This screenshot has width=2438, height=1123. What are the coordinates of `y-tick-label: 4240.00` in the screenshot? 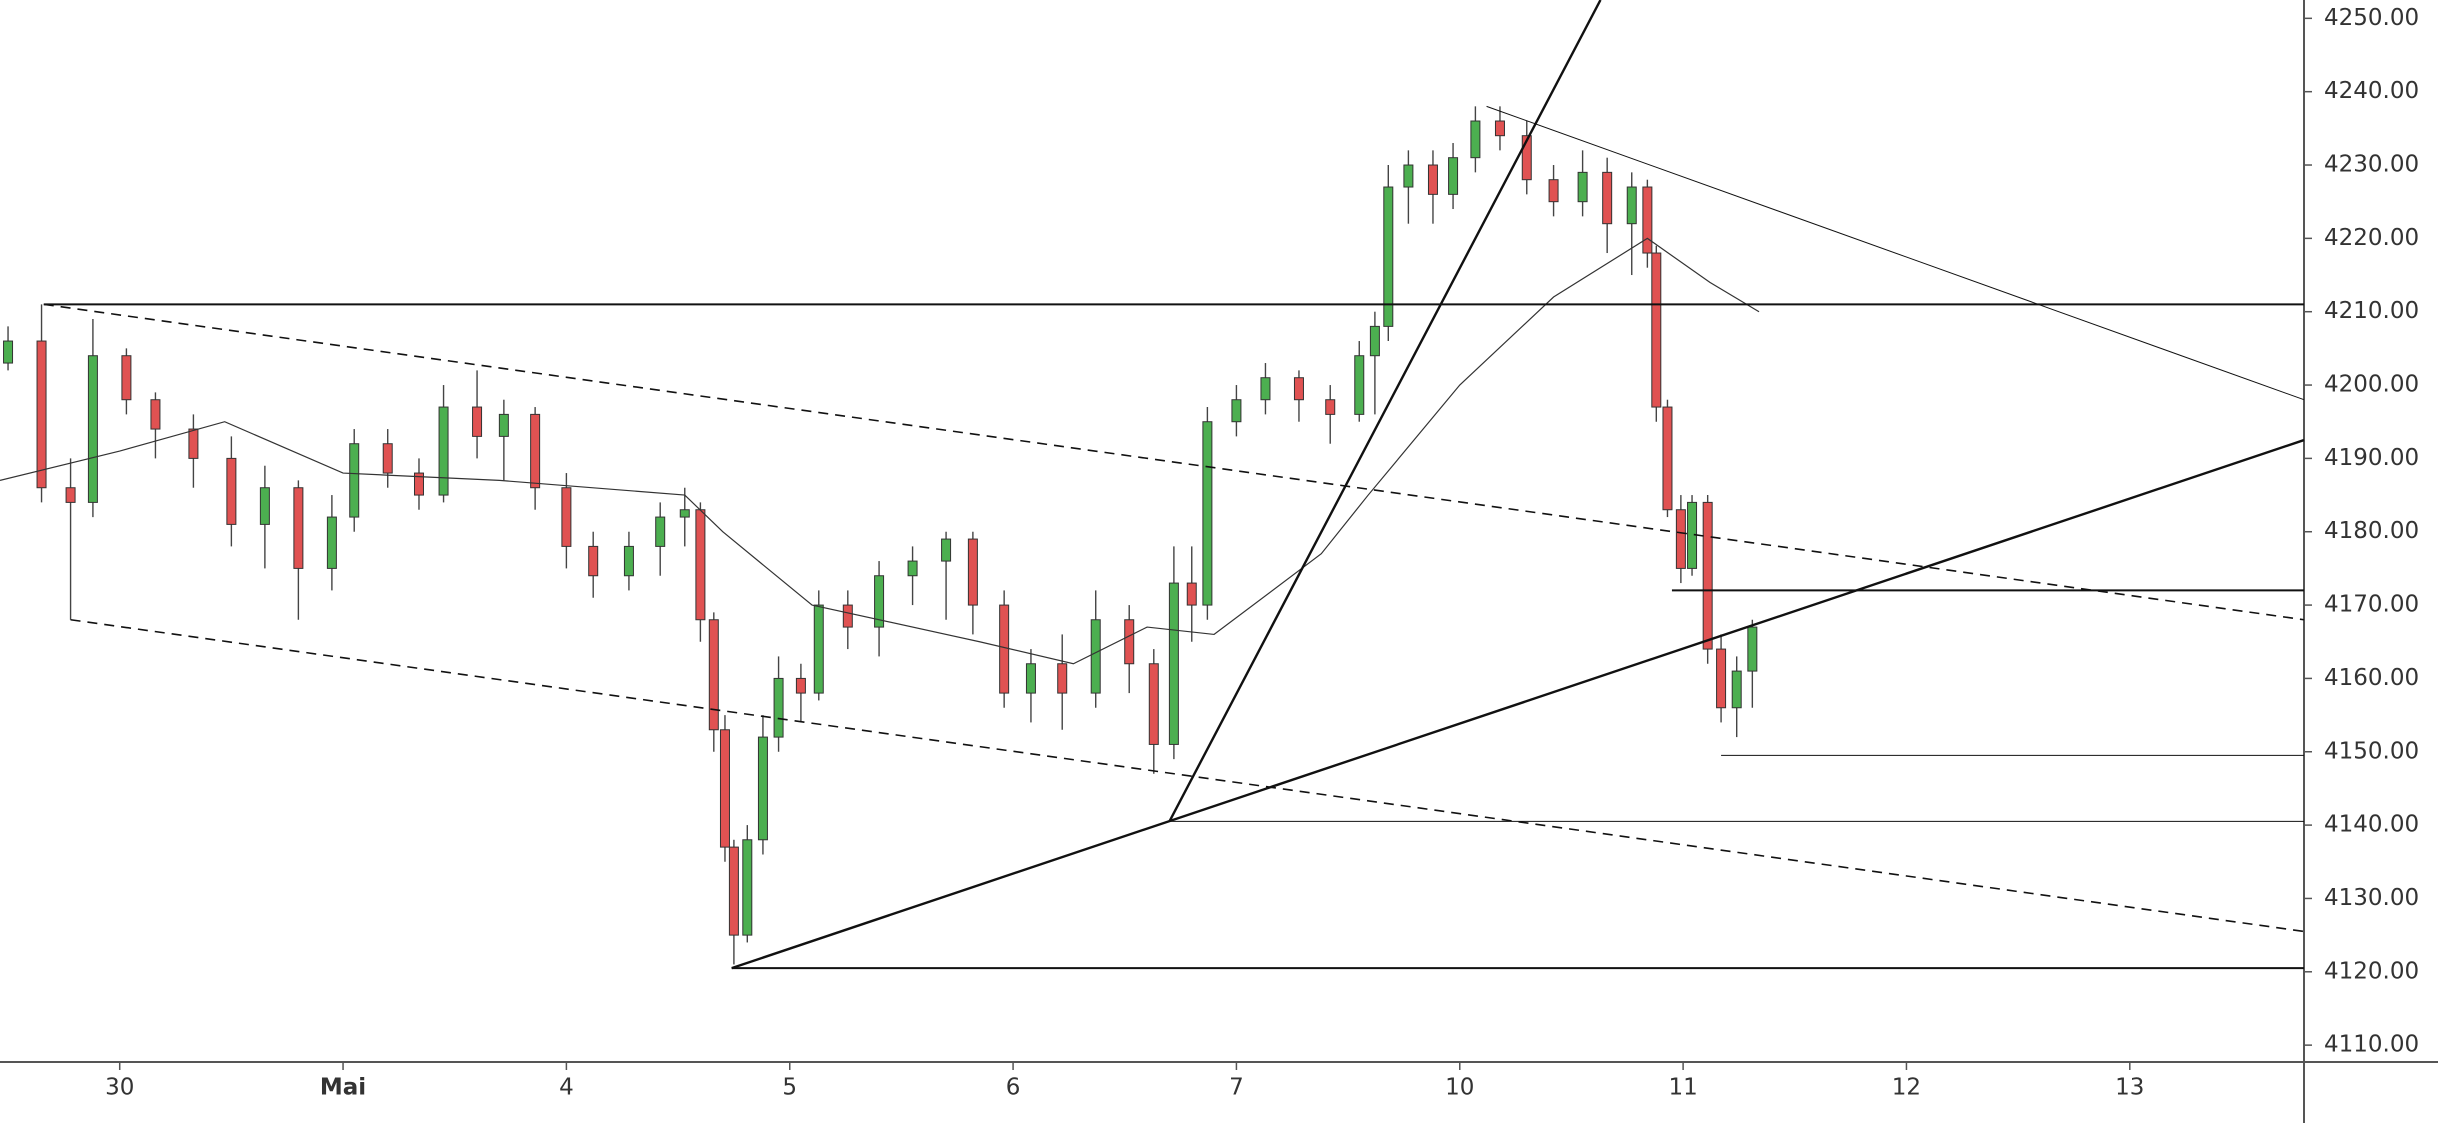 It's located at (2371, 91).